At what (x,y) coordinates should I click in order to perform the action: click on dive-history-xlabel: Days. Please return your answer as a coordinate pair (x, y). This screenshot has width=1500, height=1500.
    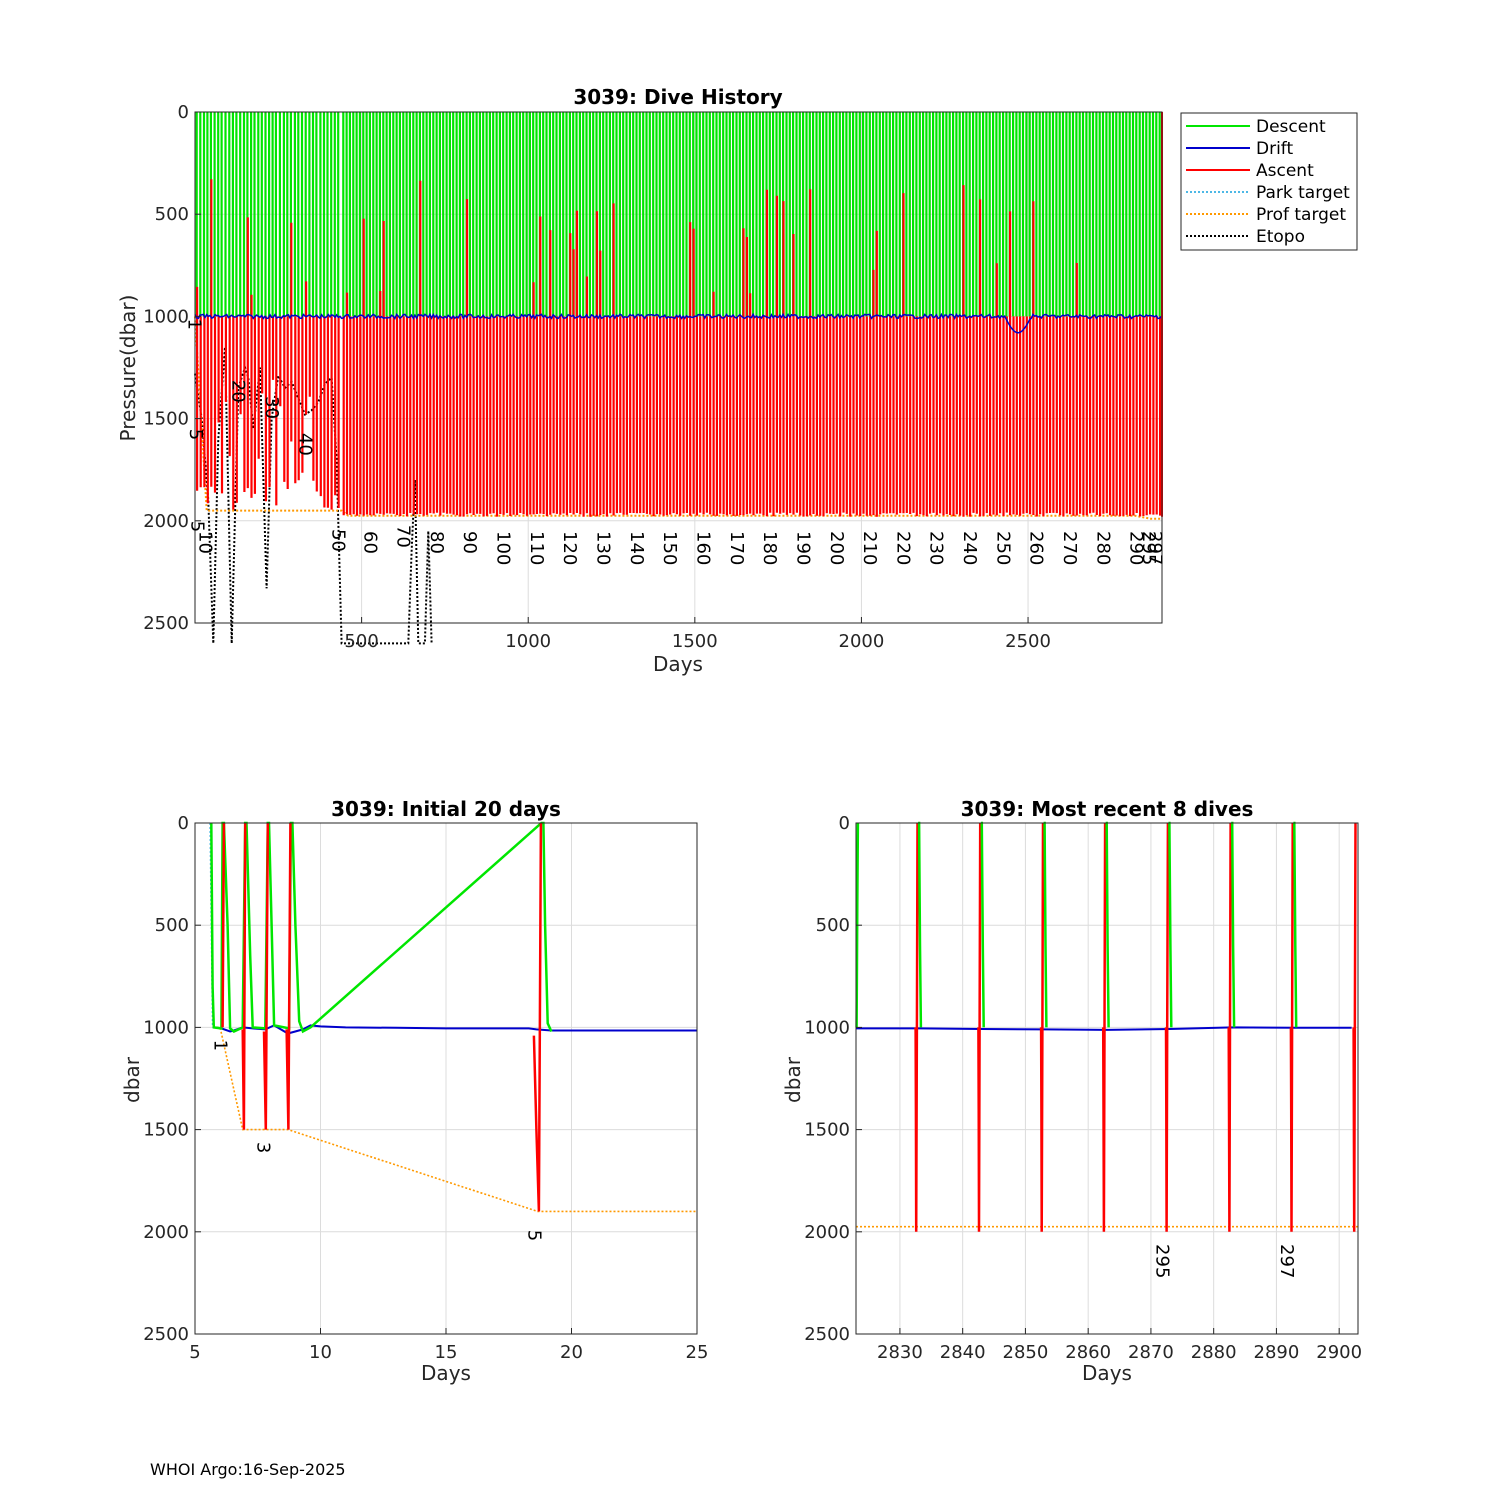
    Looking at the image, I should click on (678, 664).